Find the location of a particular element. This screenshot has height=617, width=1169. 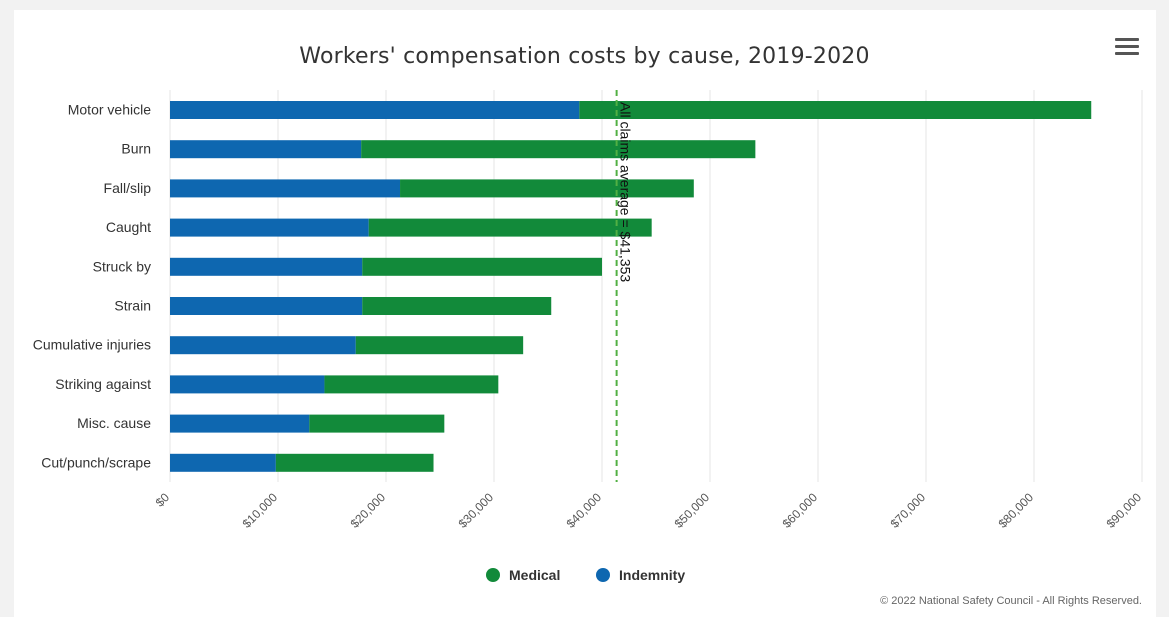

x-tick-label: $10,000 is located at coordinates (260, 510).